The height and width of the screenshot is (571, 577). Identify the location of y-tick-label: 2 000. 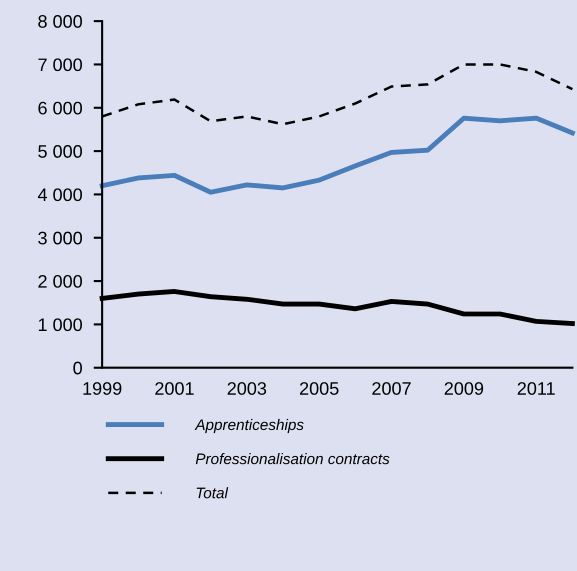
(60, 281).